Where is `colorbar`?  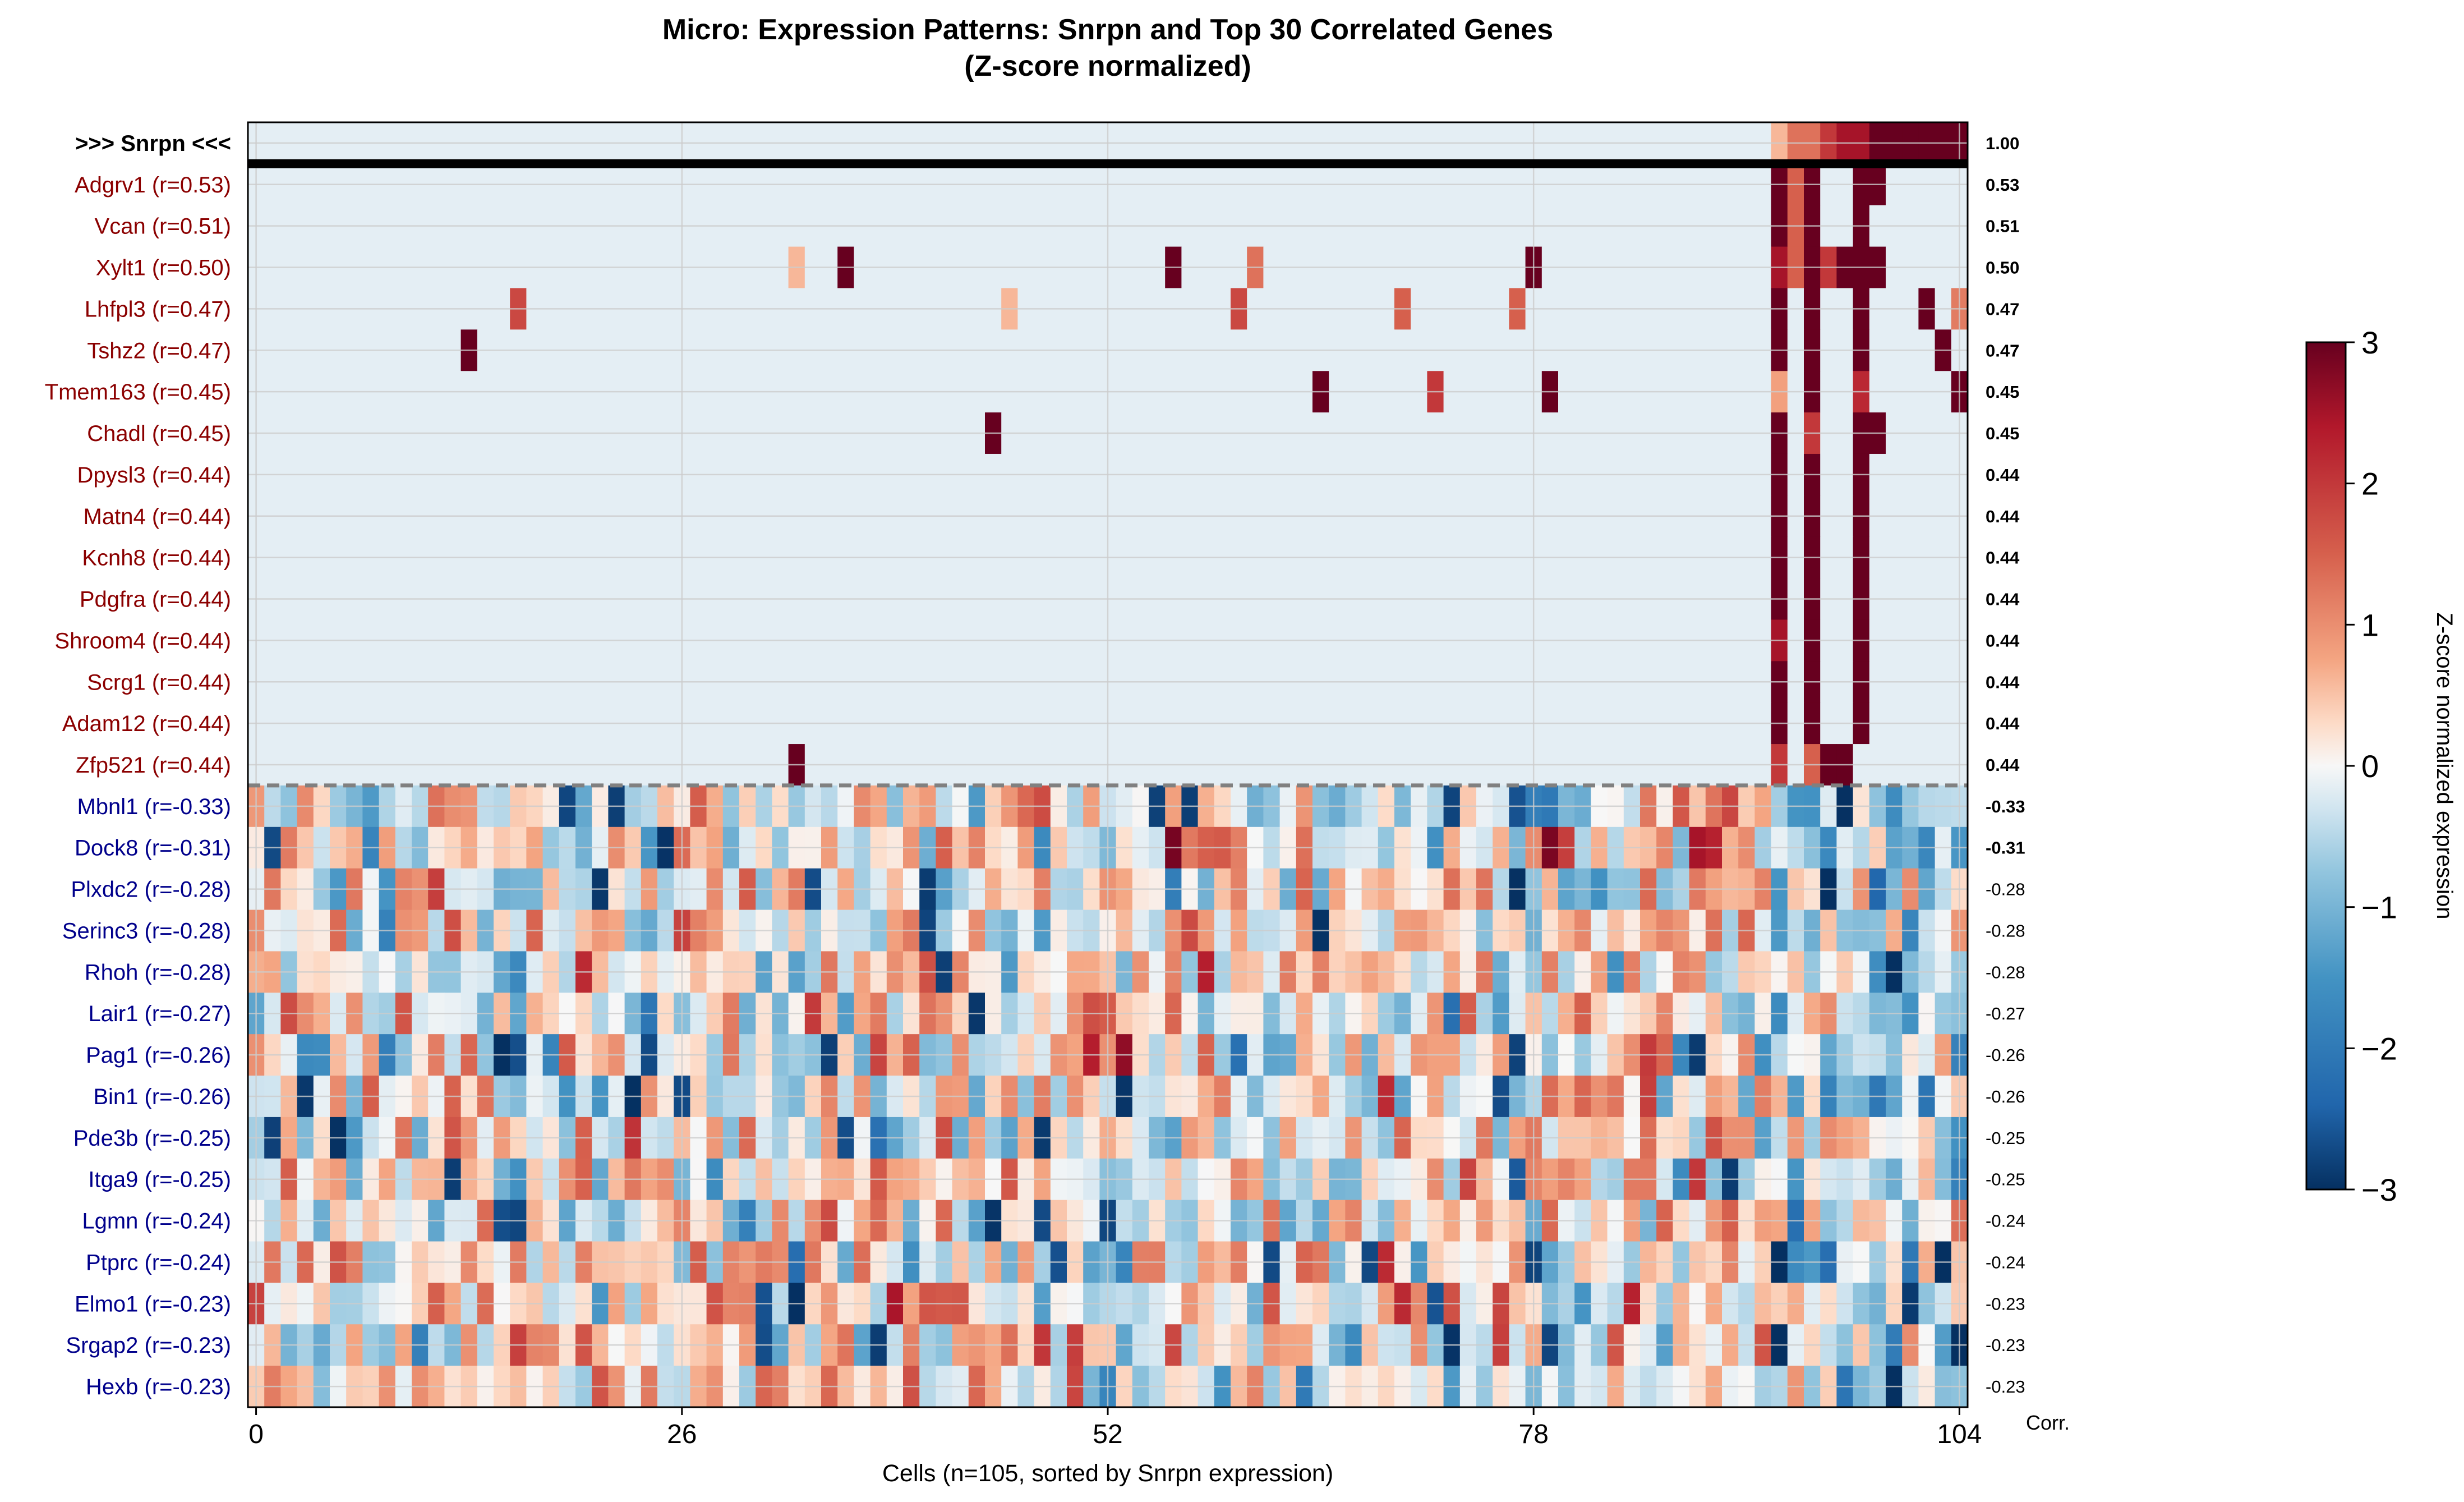 colorbar is located at coordinates (2326, 766).